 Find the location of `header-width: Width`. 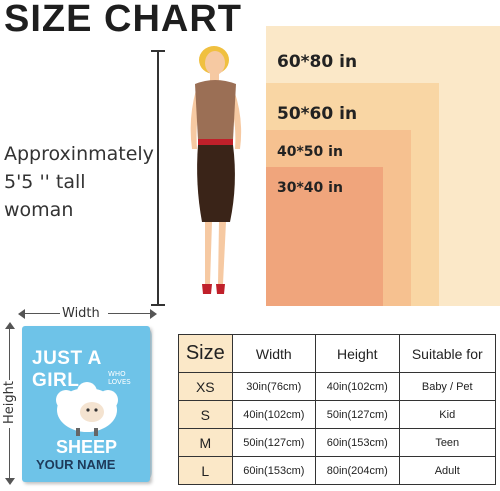

header-width: Width is located at coordinates (274, 353).